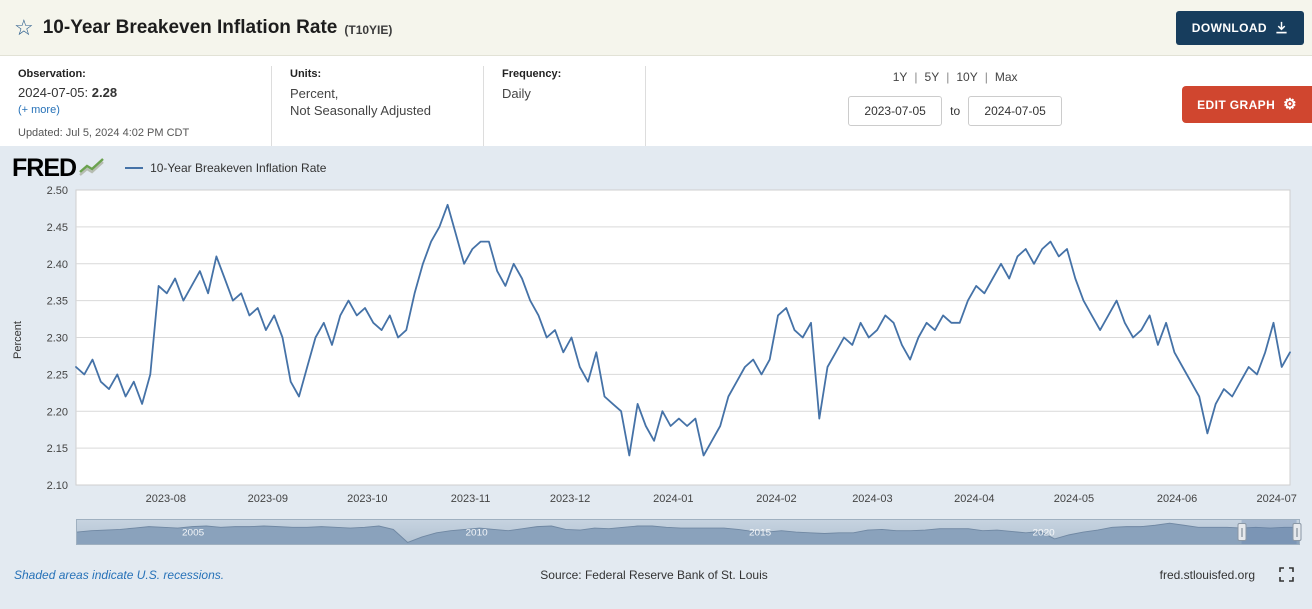  Describe the element at coordinates (166, 499) in the screenshot. I see `svg-text: 2023-08` at that location.